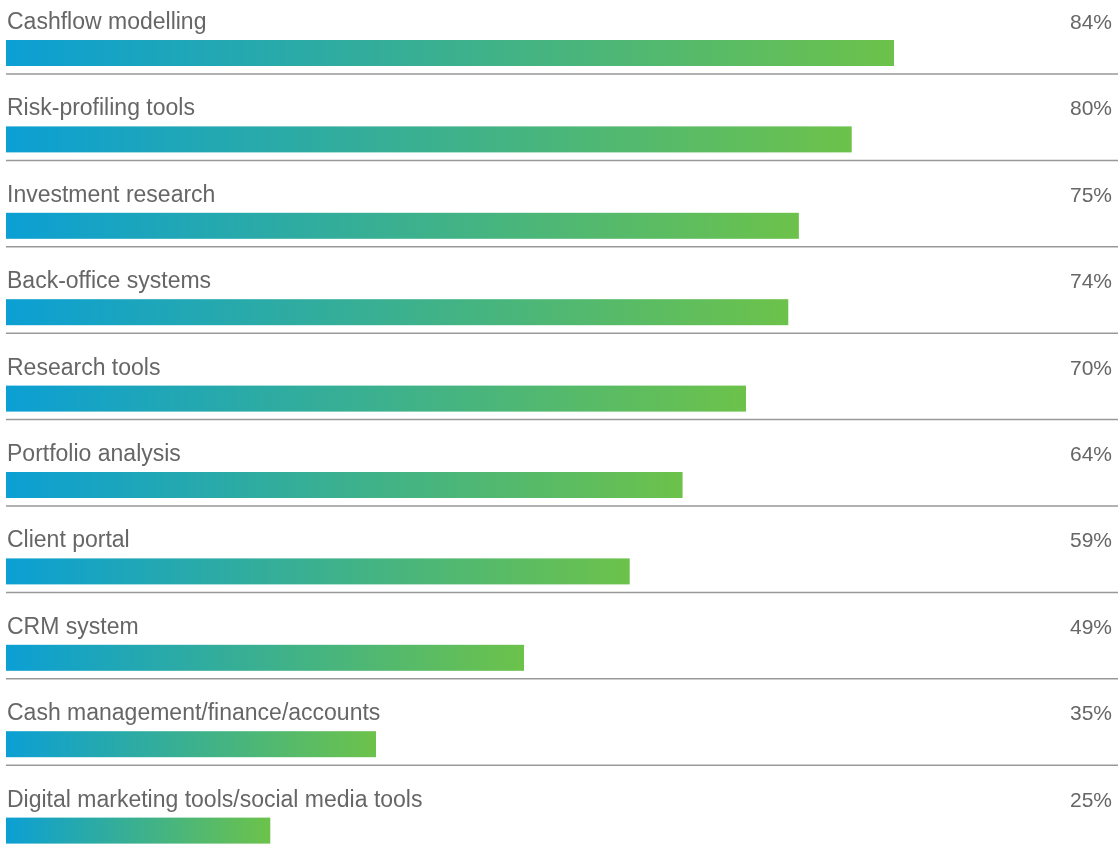 This screenshot has width=1118, height=848. I want to click on y-tick-label: Cashflow modelling, so click(107, 21).